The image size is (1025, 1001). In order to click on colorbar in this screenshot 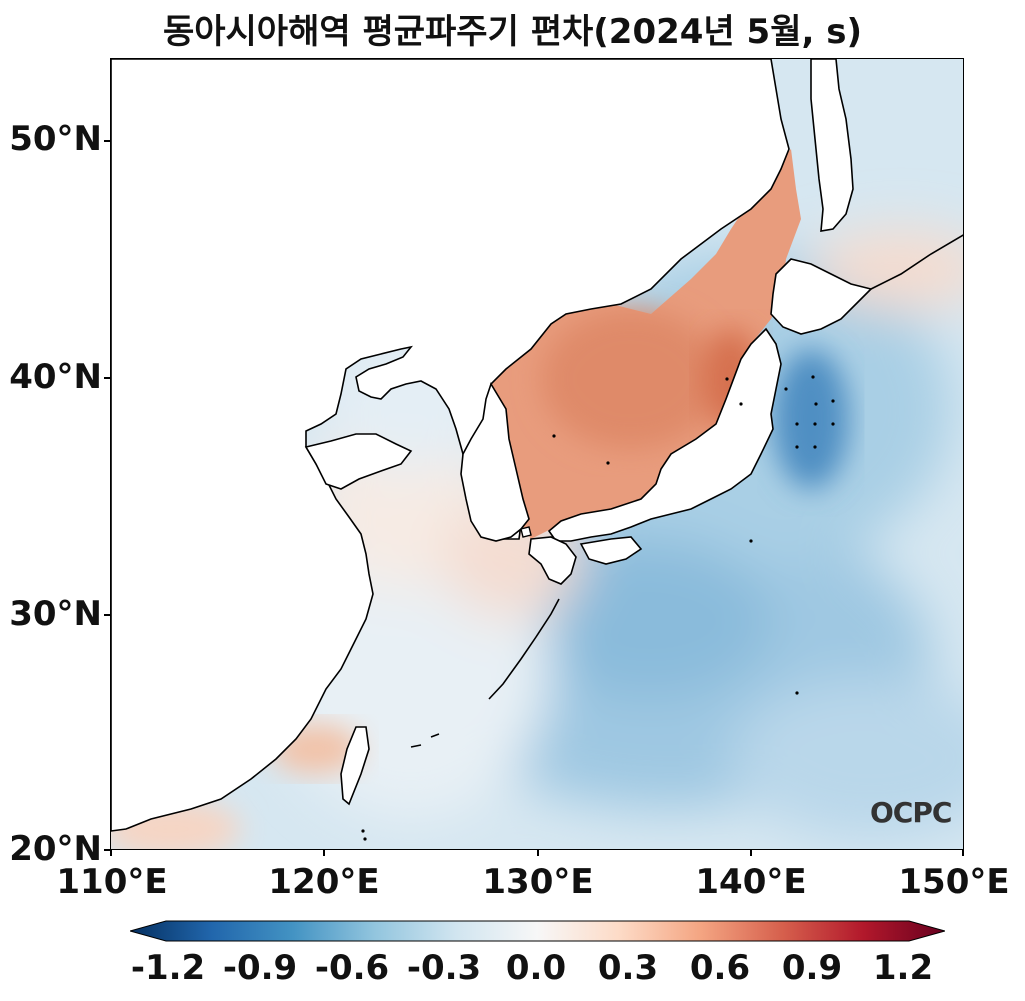, I will do `click(537, 931)`.